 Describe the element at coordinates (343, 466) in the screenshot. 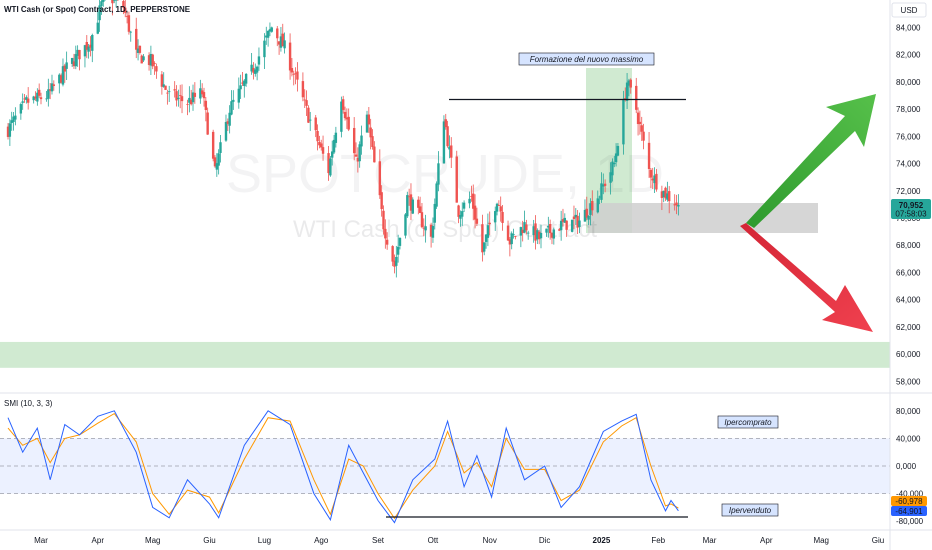

I see `signal-line` at that location.